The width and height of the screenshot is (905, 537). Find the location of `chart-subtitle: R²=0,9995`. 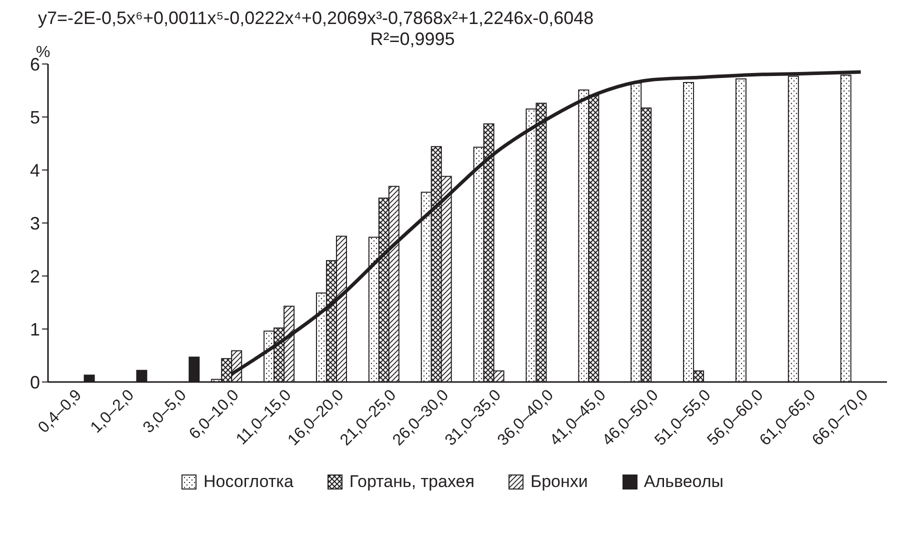

chart-subtitle: R²=0,9995 is located at coordinates (412, 39).